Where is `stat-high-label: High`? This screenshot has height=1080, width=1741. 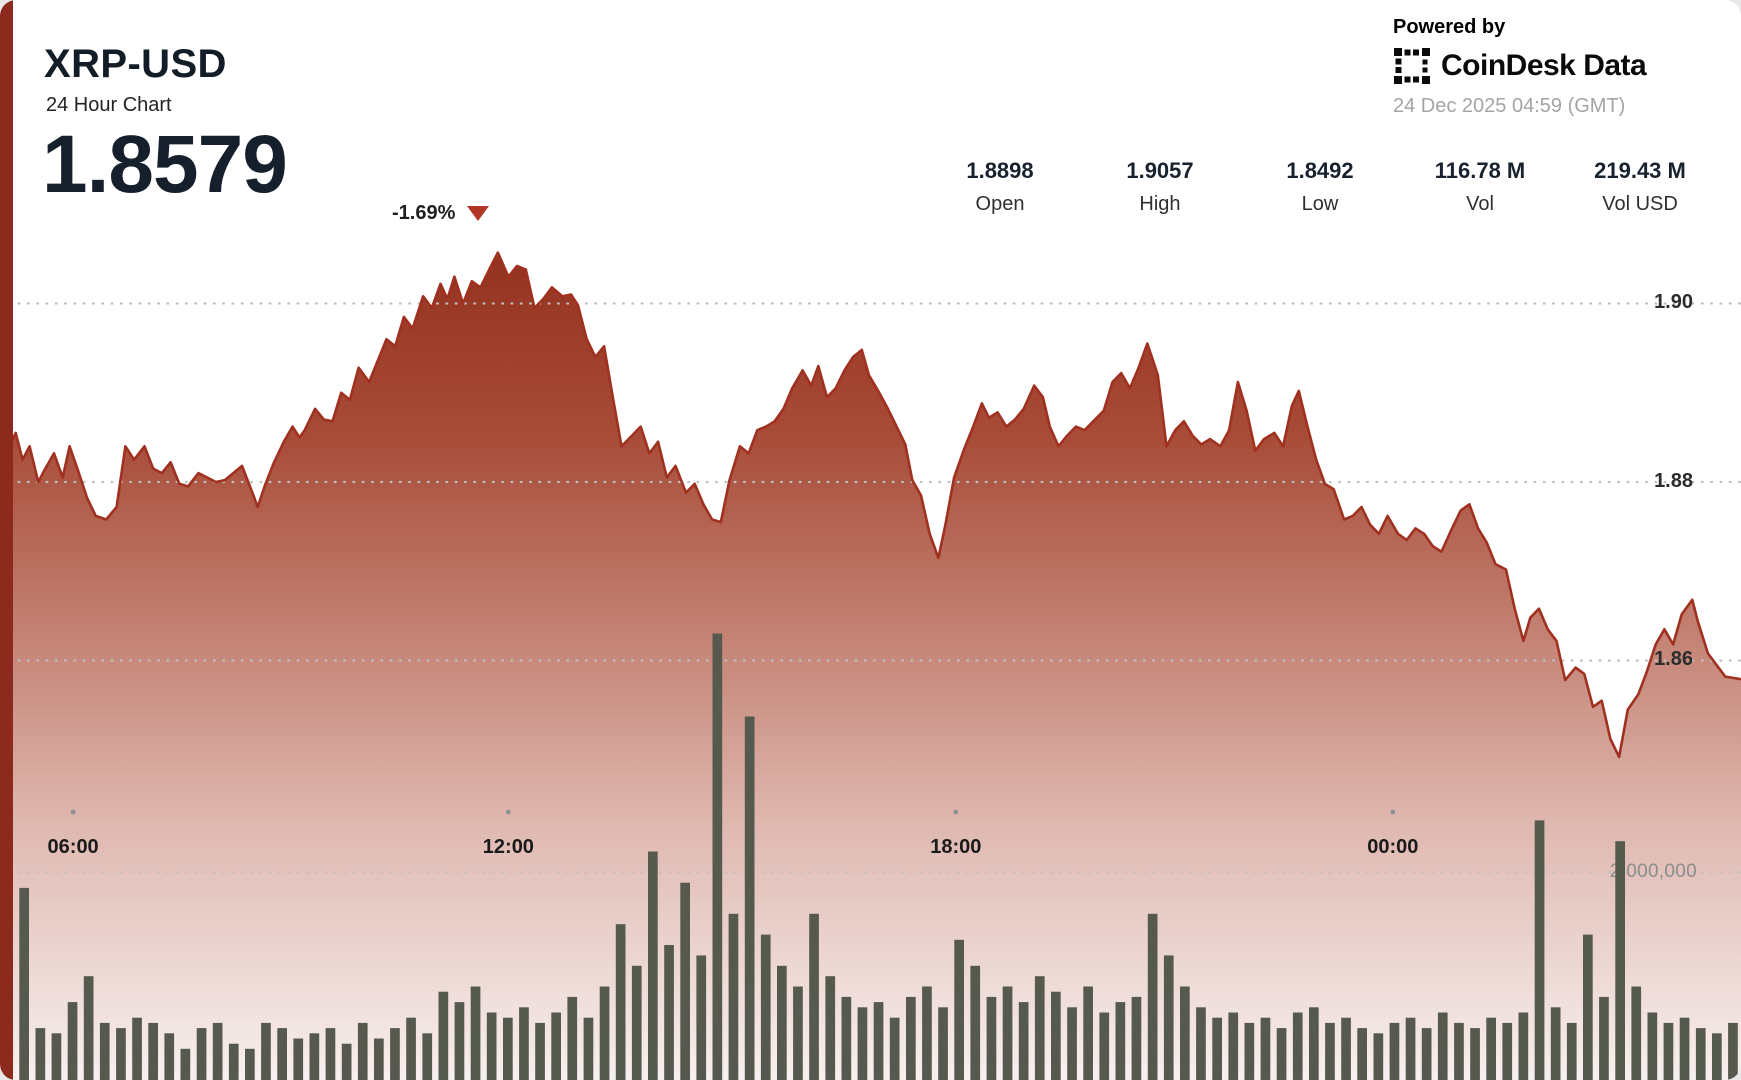 stat-high-label: High is located at coordinates (1160, 204).